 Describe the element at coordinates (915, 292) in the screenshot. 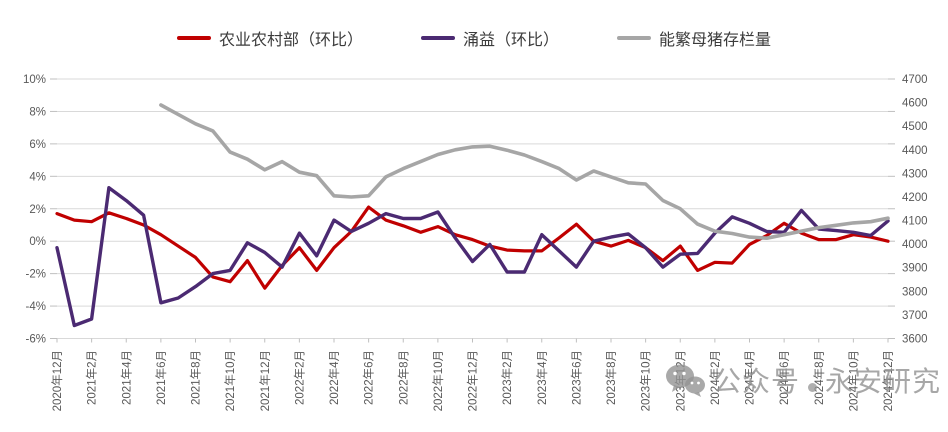

I see `right-axis-label: 3800` at that location.